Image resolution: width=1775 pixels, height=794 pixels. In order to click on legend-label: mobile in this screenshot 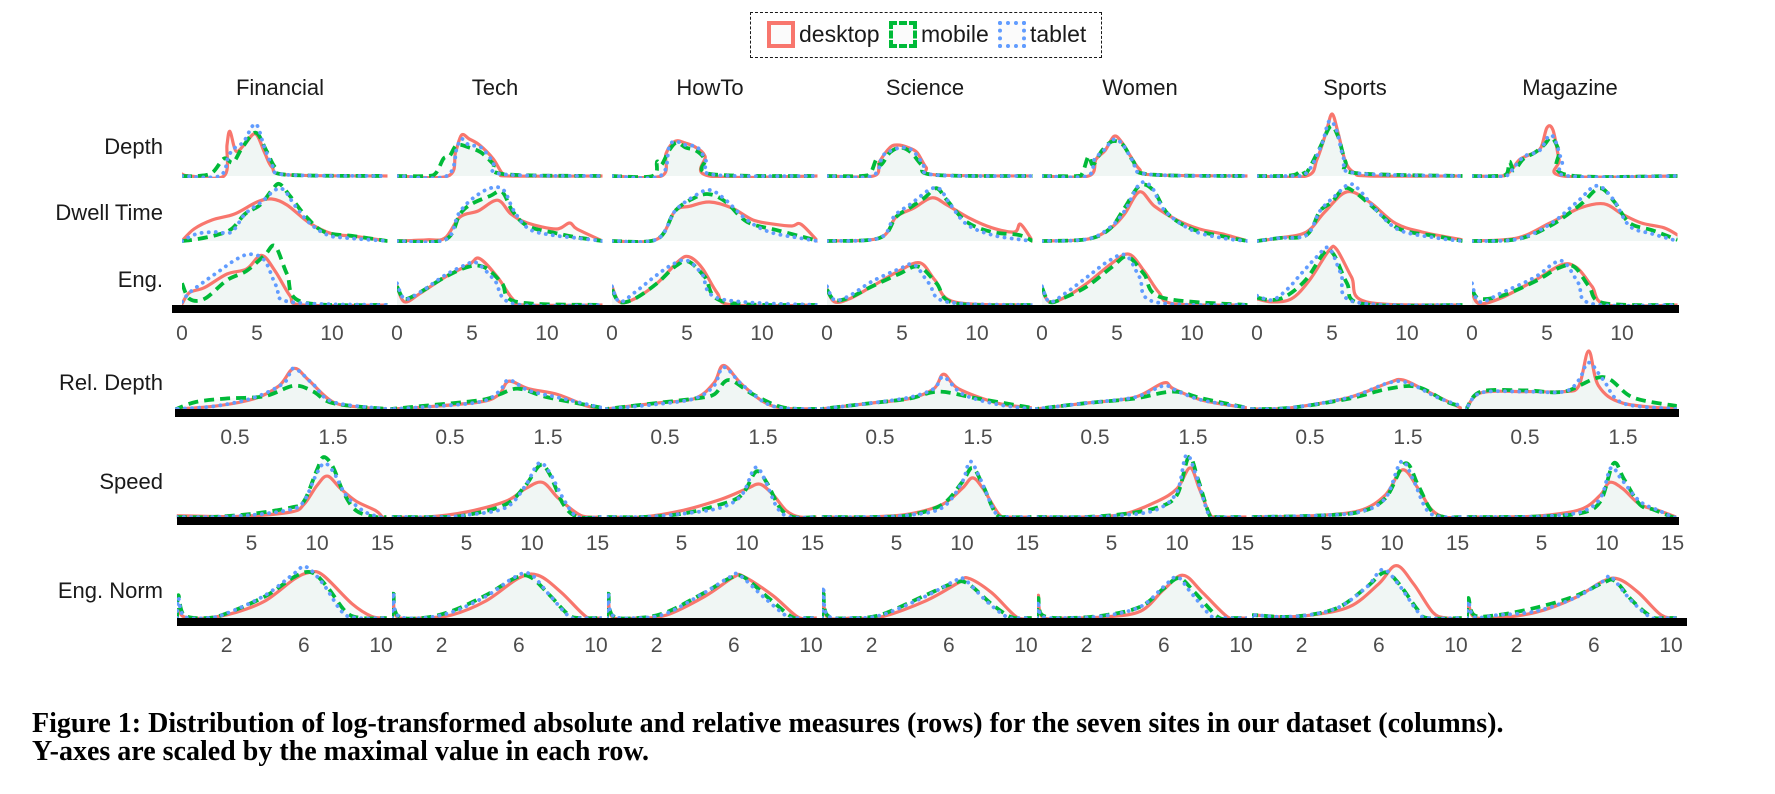, I will do `click(955, 34)`.